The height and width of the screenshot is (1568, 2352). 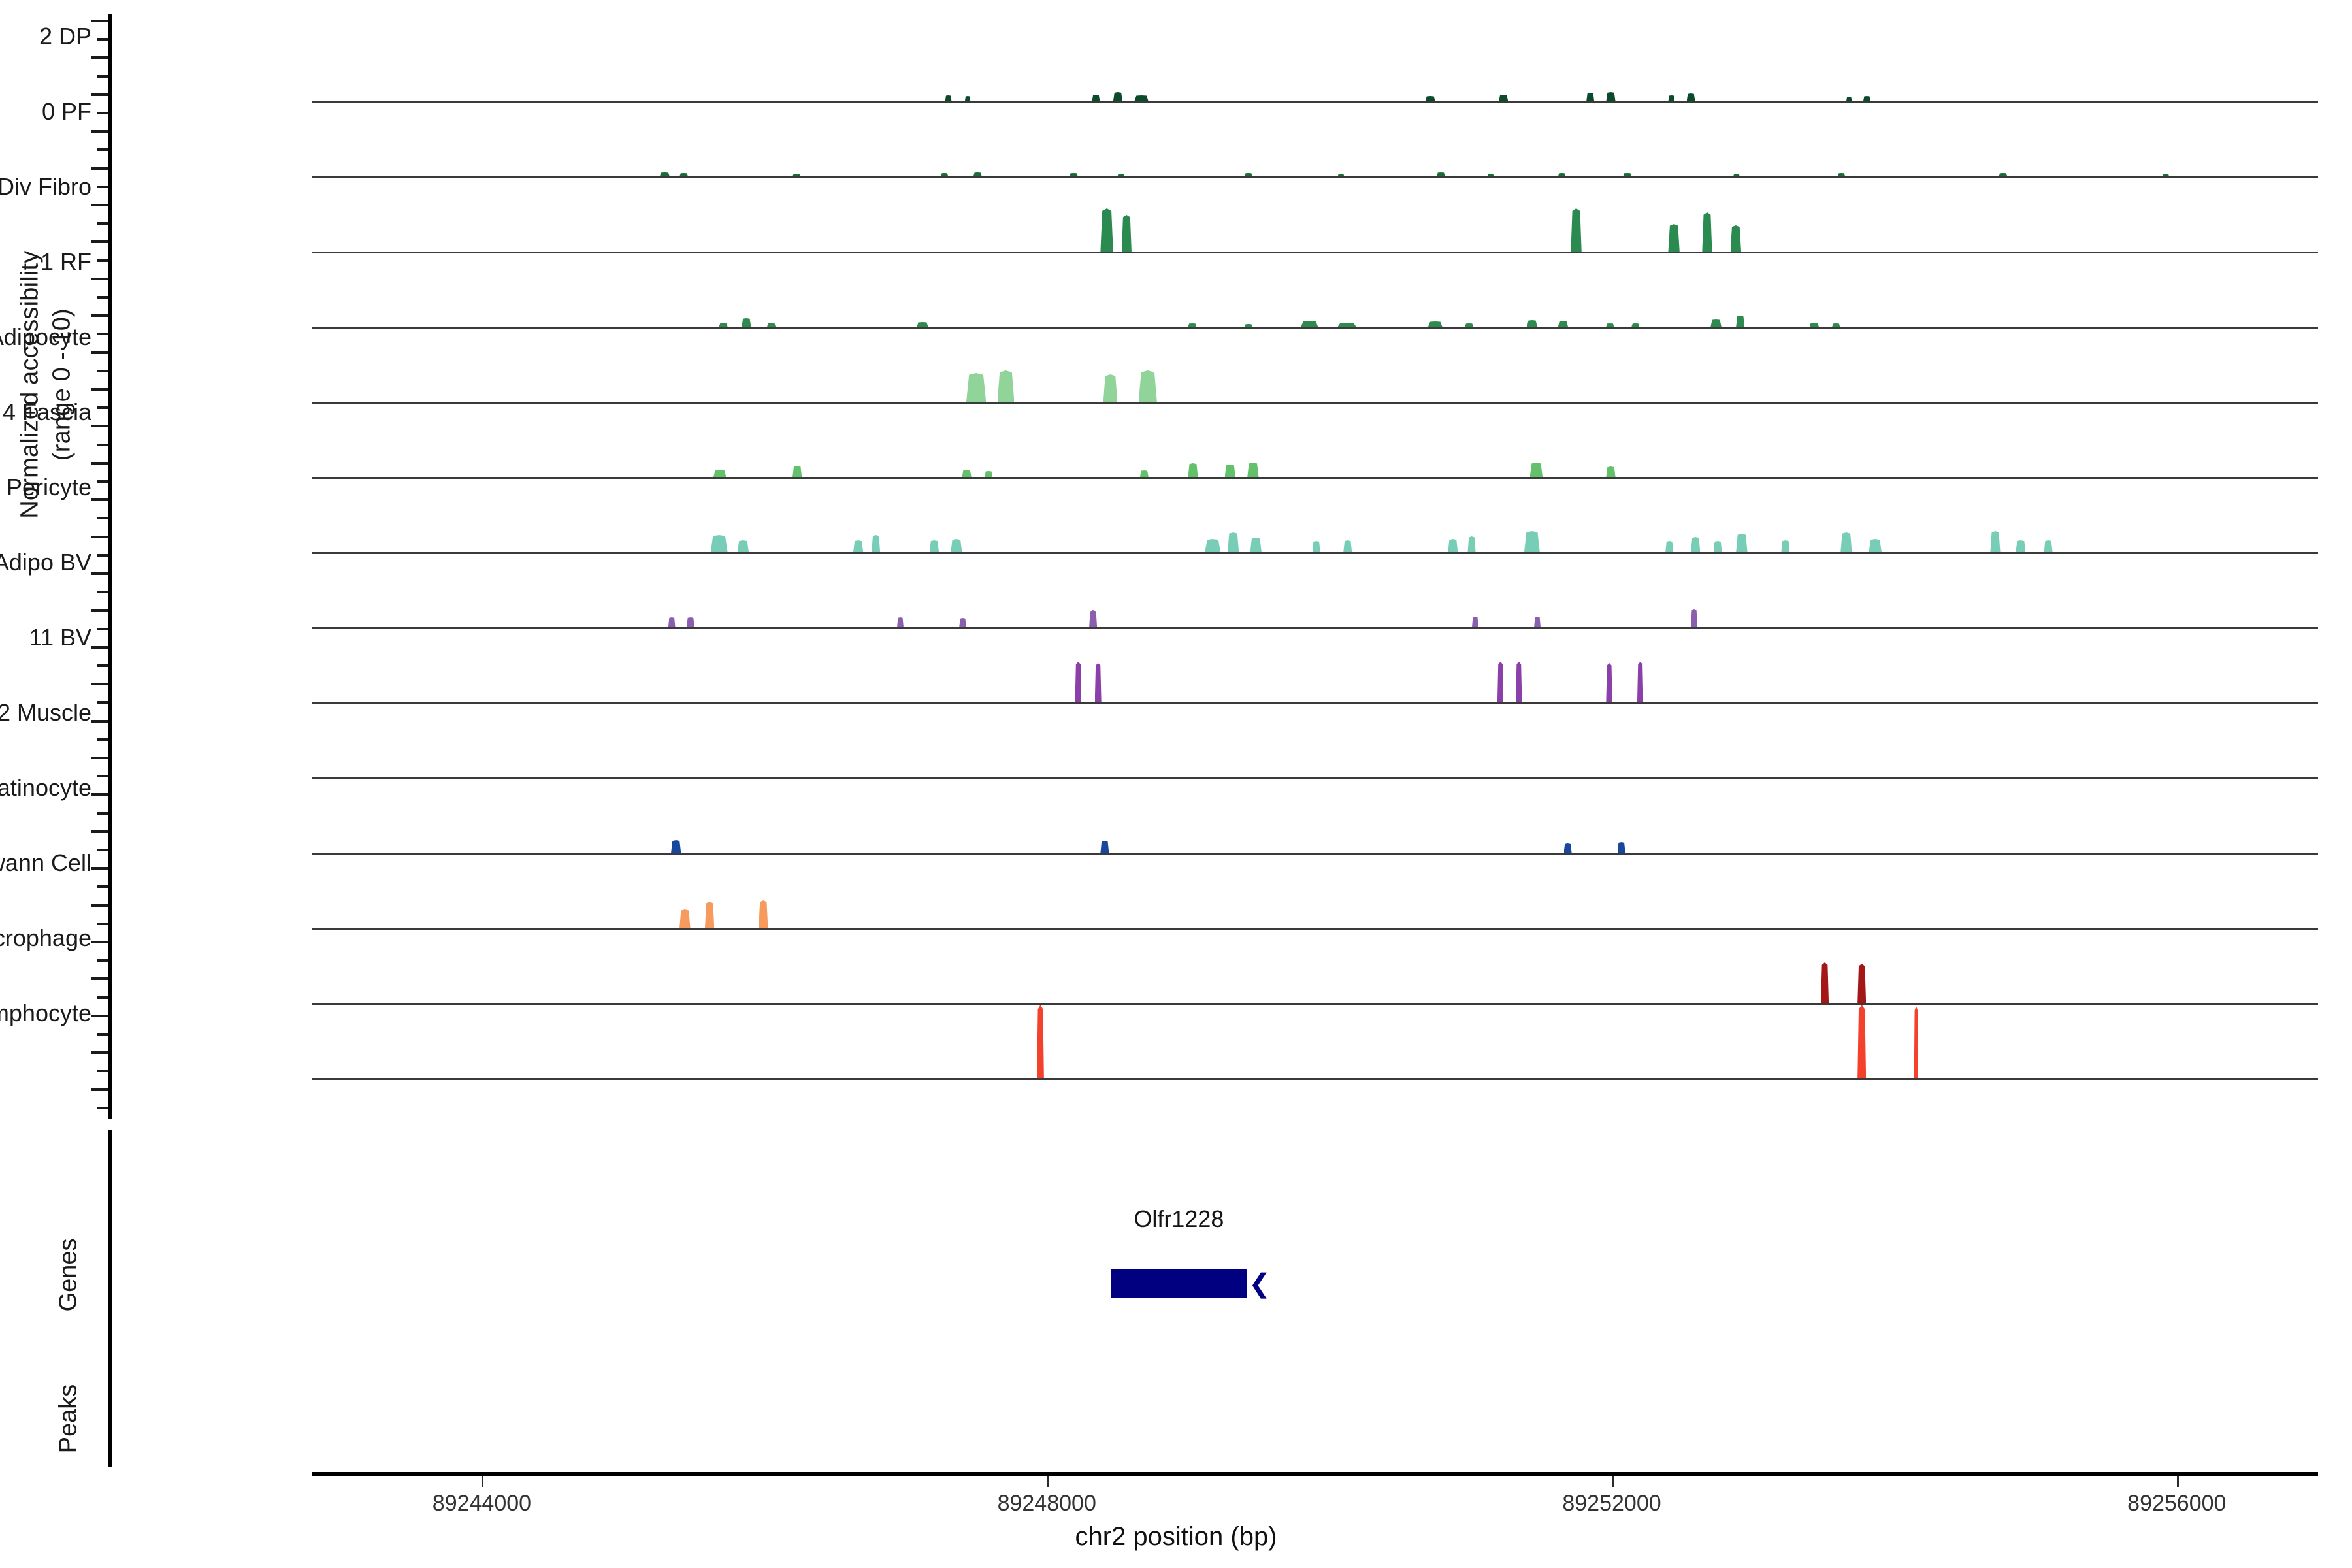 I want to click on track-label-5-adipo-bv: 5 Adipo BV, so click(x=45, y=562).